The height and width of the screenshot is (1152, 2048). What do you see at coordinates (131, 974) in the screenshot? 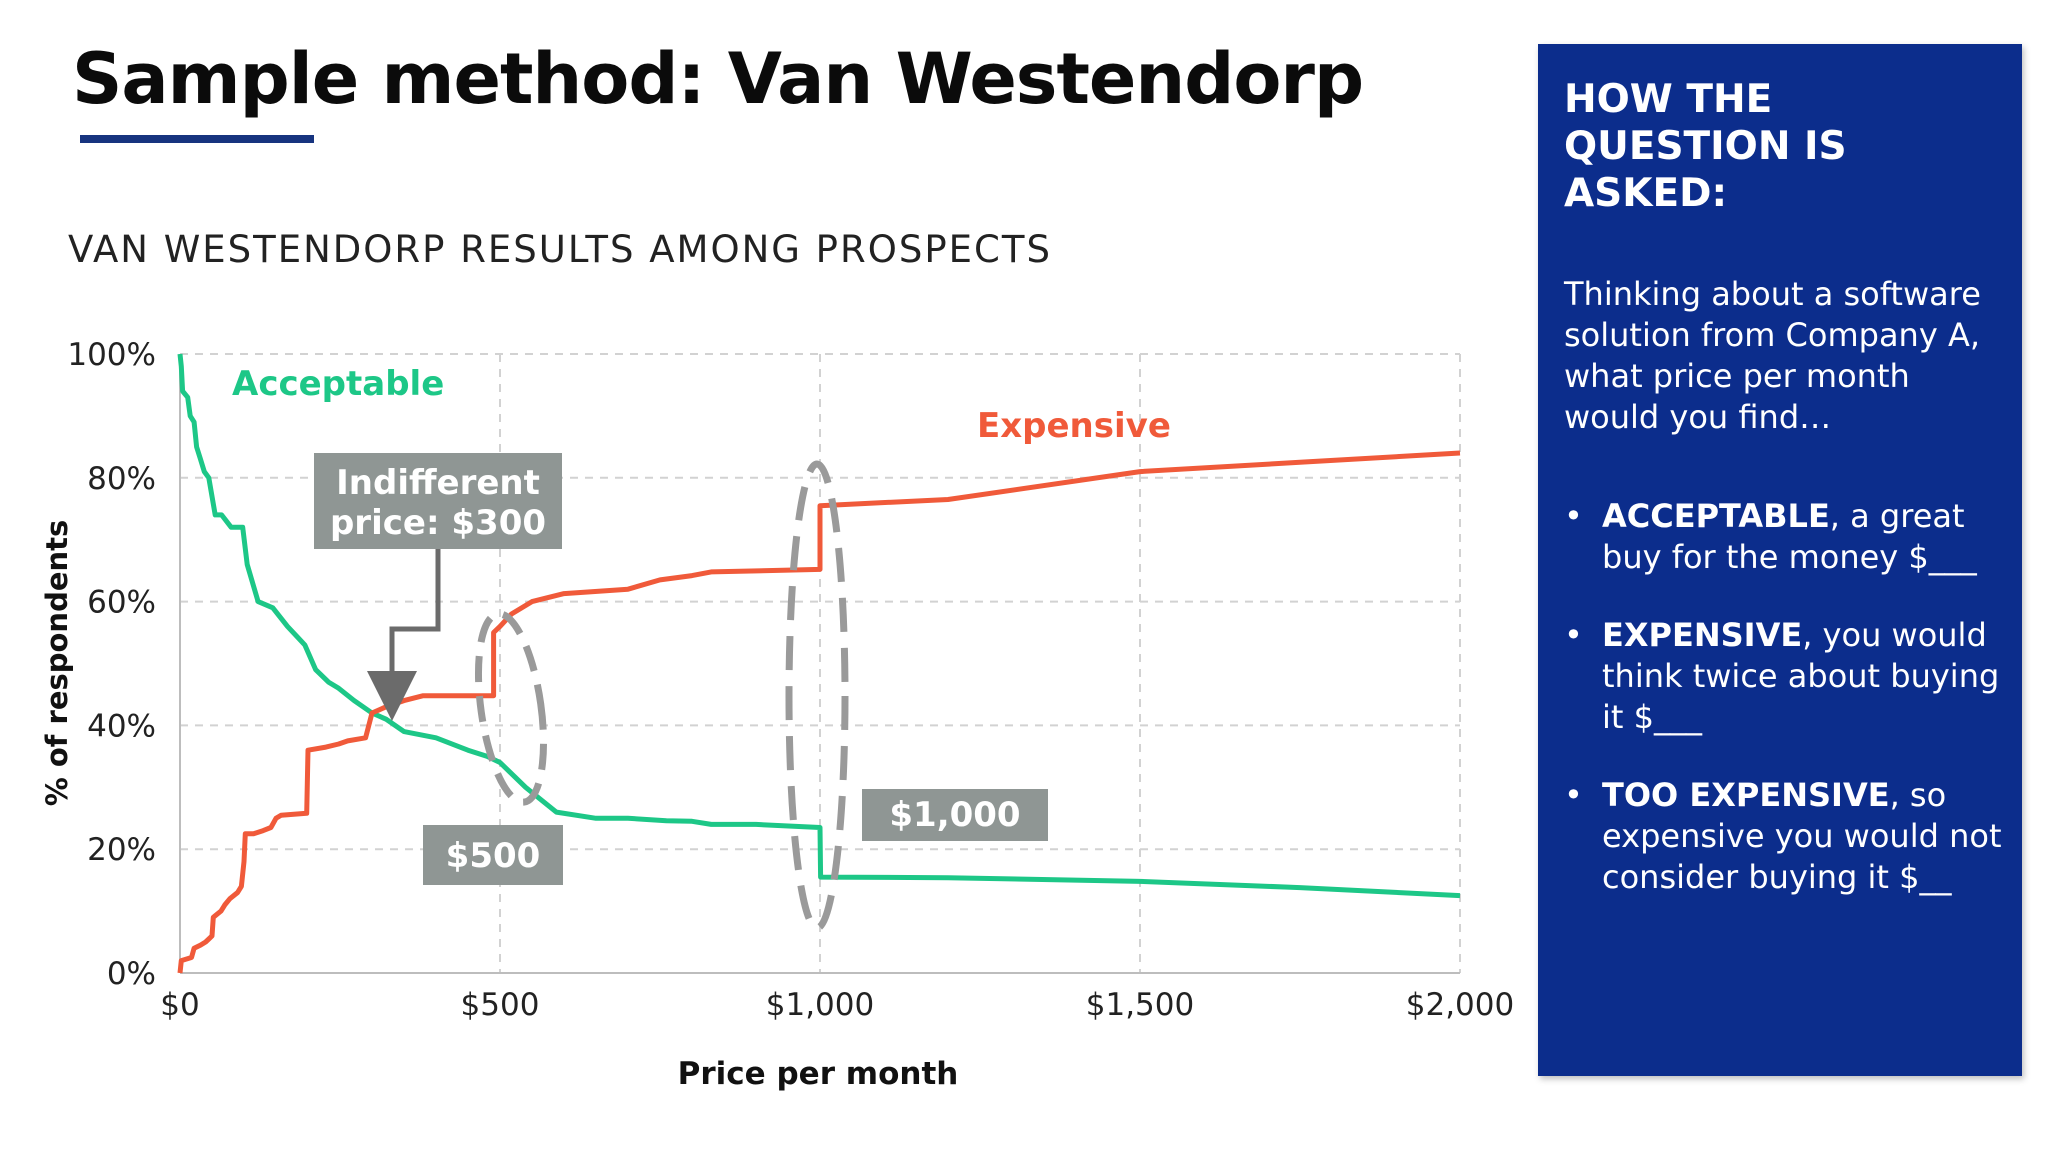
I see `y-tick-label: 0%` at bounding box center [131, 974].